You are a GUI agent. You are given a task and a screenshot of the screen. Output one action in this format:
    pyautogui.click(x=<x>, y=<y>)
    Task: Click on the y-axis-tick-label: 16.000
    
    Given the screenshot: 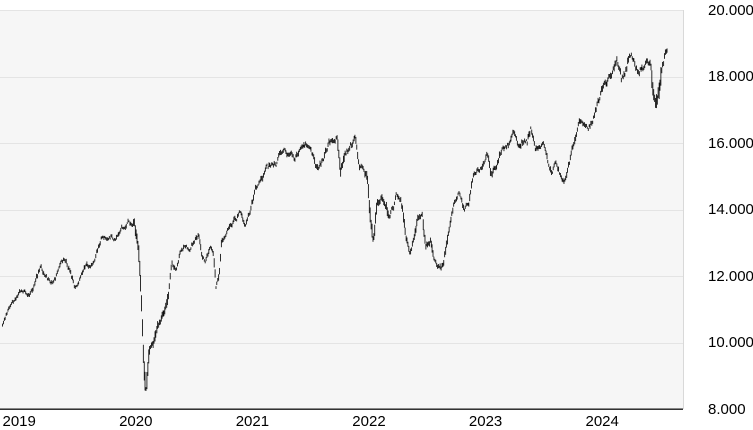 What is the action you would take?
    pyautogui.click(x=730, y=143)
    